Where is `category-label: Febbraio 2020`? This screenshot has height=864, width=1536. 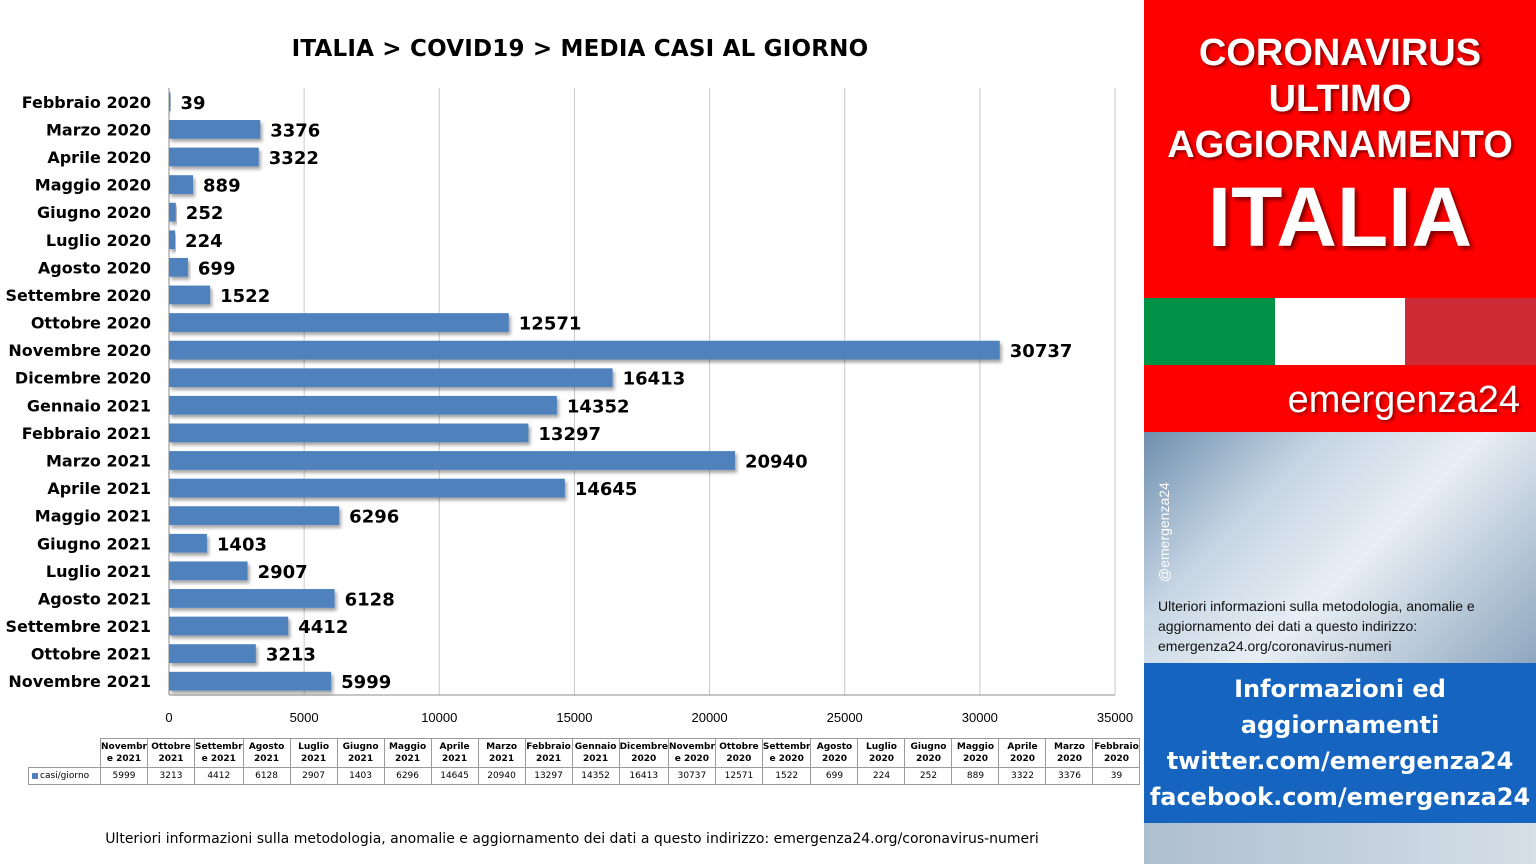 category-label: Febbraio 2020 is located at coordinates (86, 102).